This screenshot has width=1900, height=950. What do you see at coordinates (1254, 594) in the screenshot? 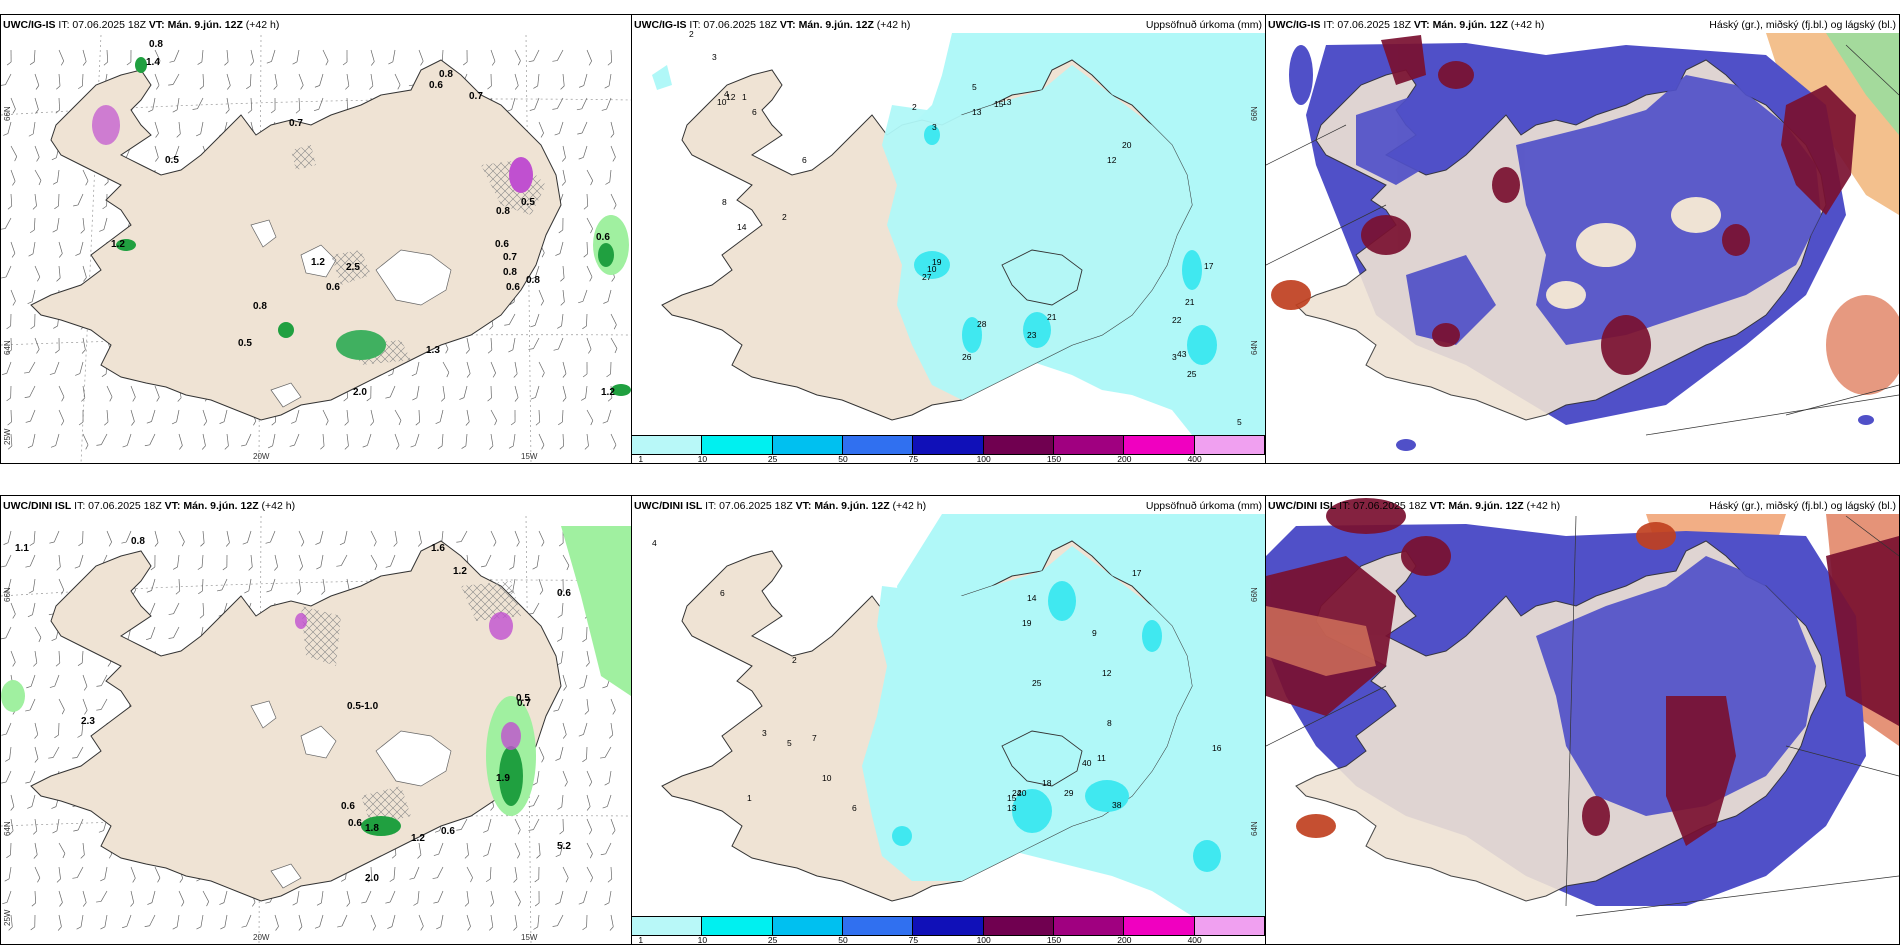
I see `lat-label-66n: 66N` at bounding box center [1254, 594].